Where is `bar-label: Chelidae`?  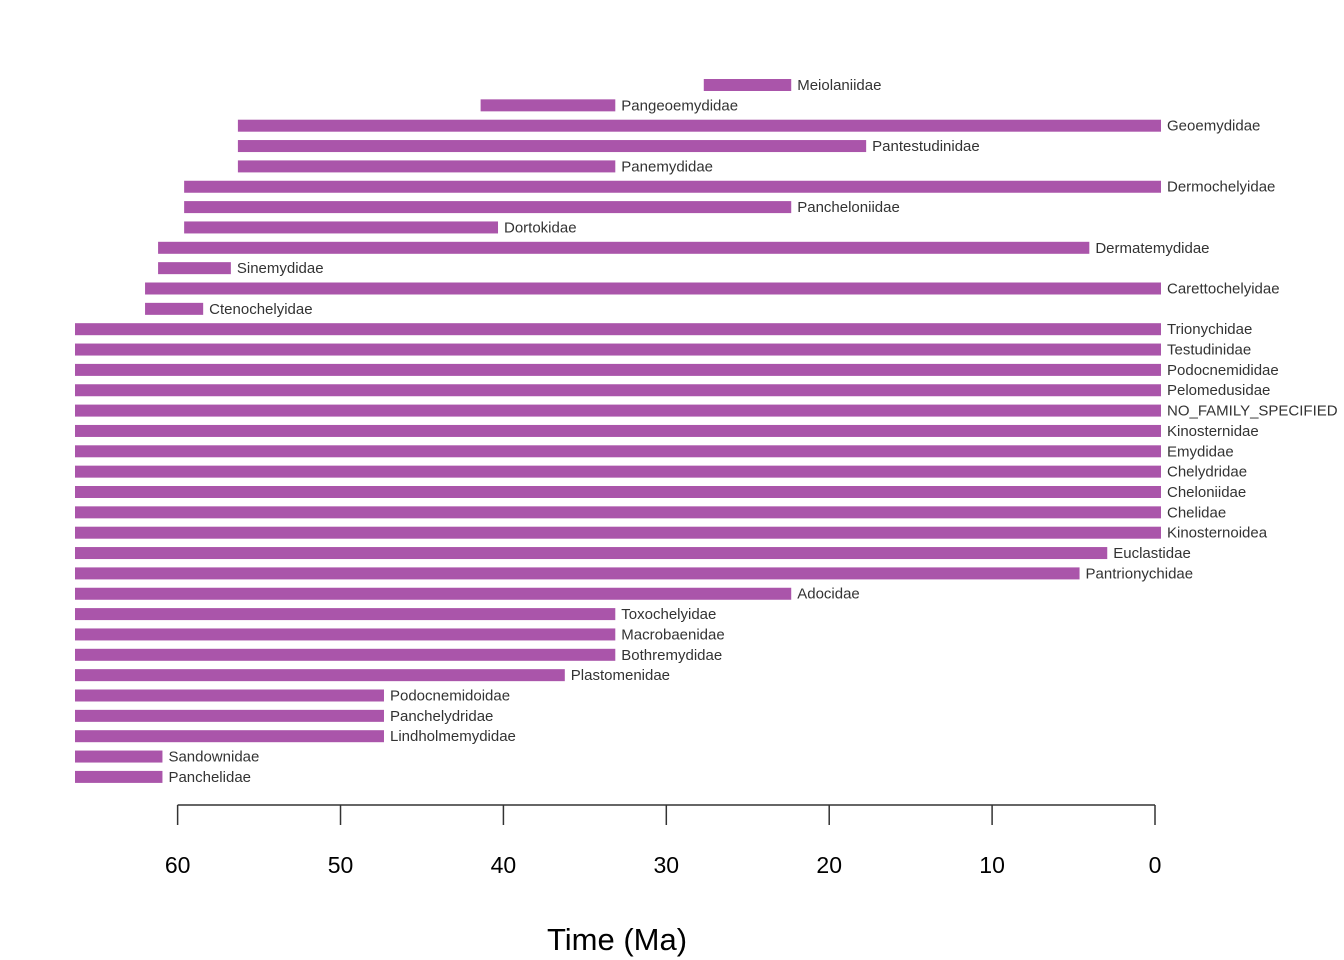 bar-label: Chelidae is located at coordinates (1196, 512).